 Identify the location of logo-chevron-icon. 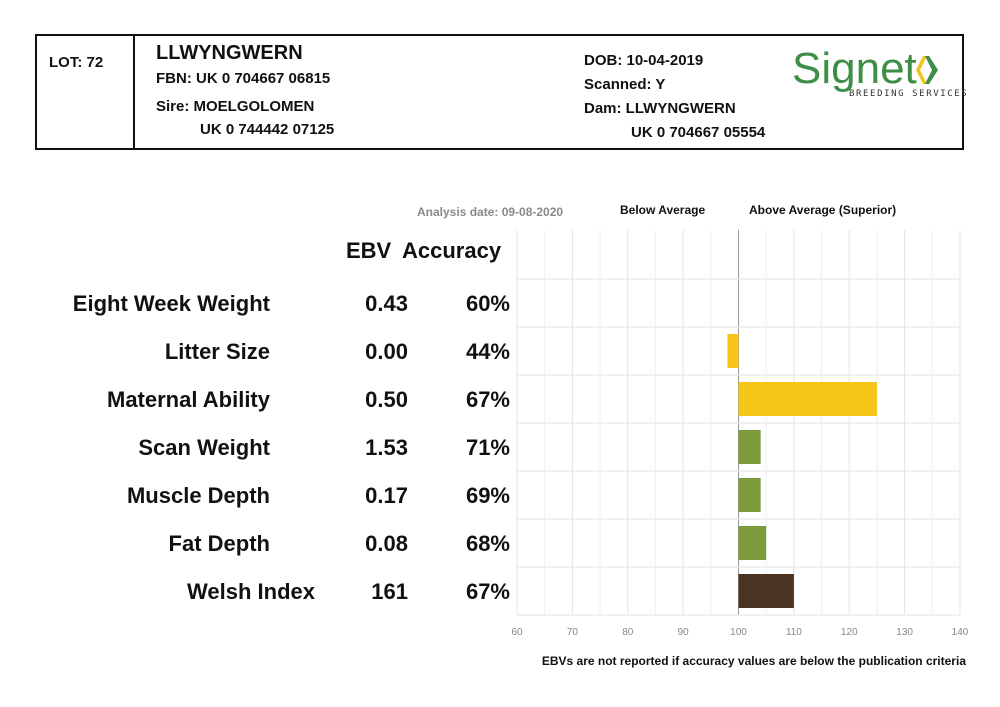
(927, 70).